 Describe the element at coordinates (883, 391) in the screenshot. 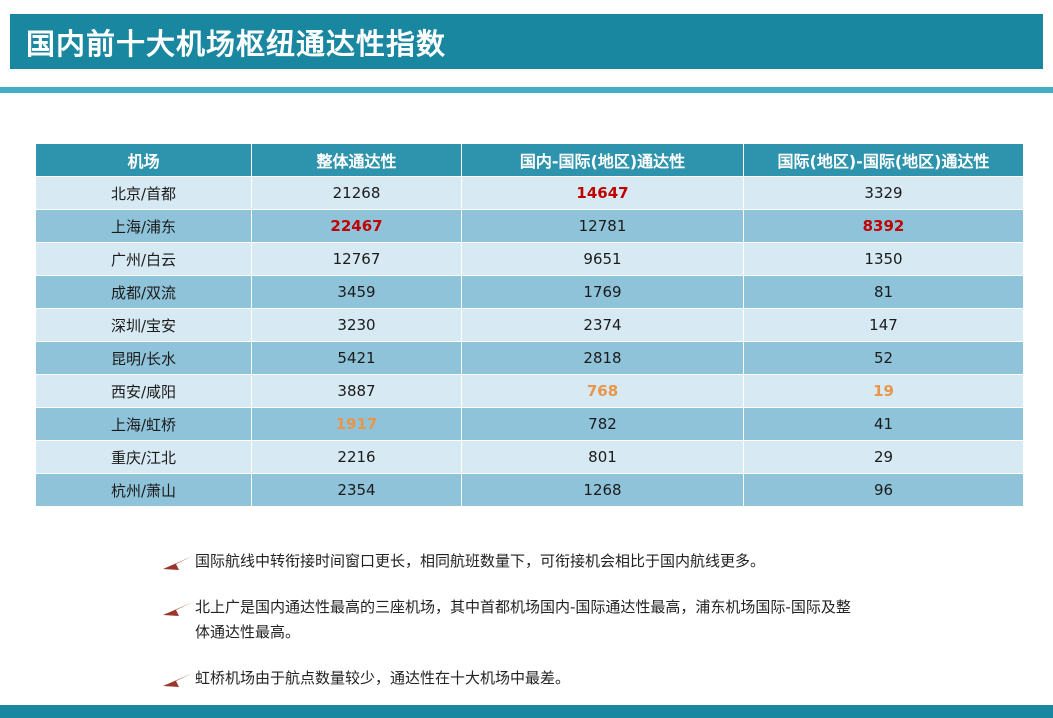

I see `value-cell: 19` at that location.